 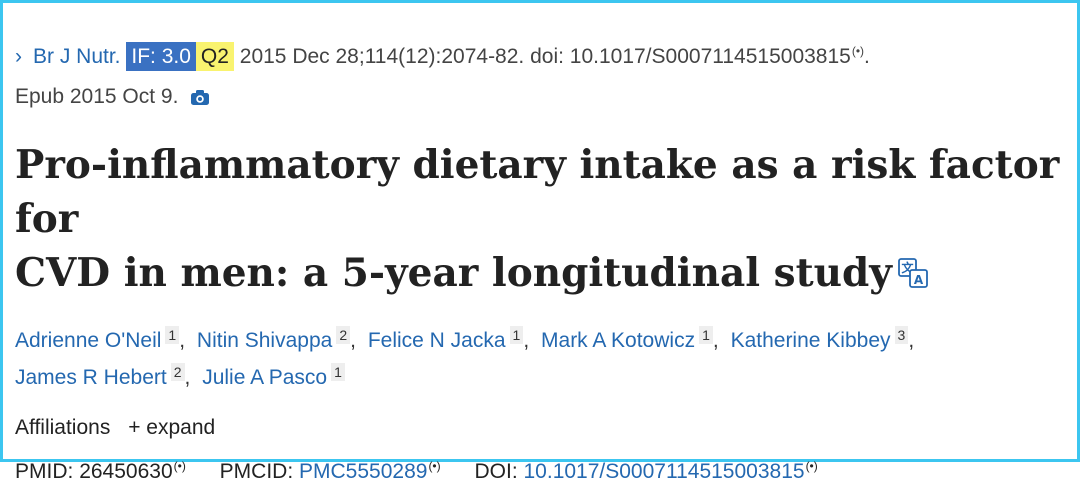 I want to click on pmcid-label: PMCID:, so click(x=256, y=471).